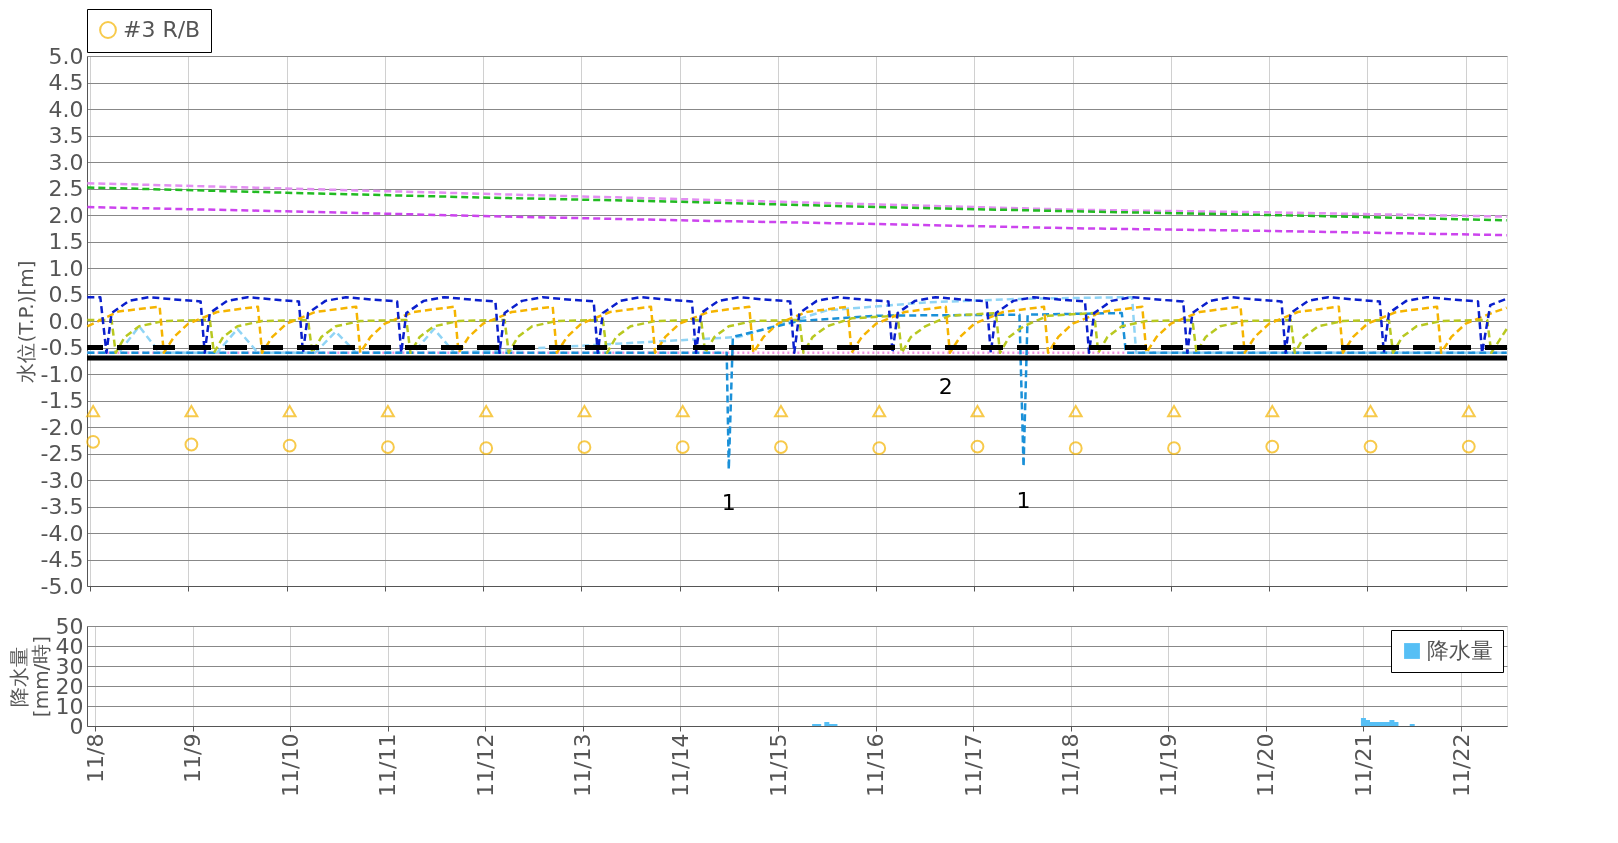  I want to click on x-tick-label: 11/22, so click(1461, 765).